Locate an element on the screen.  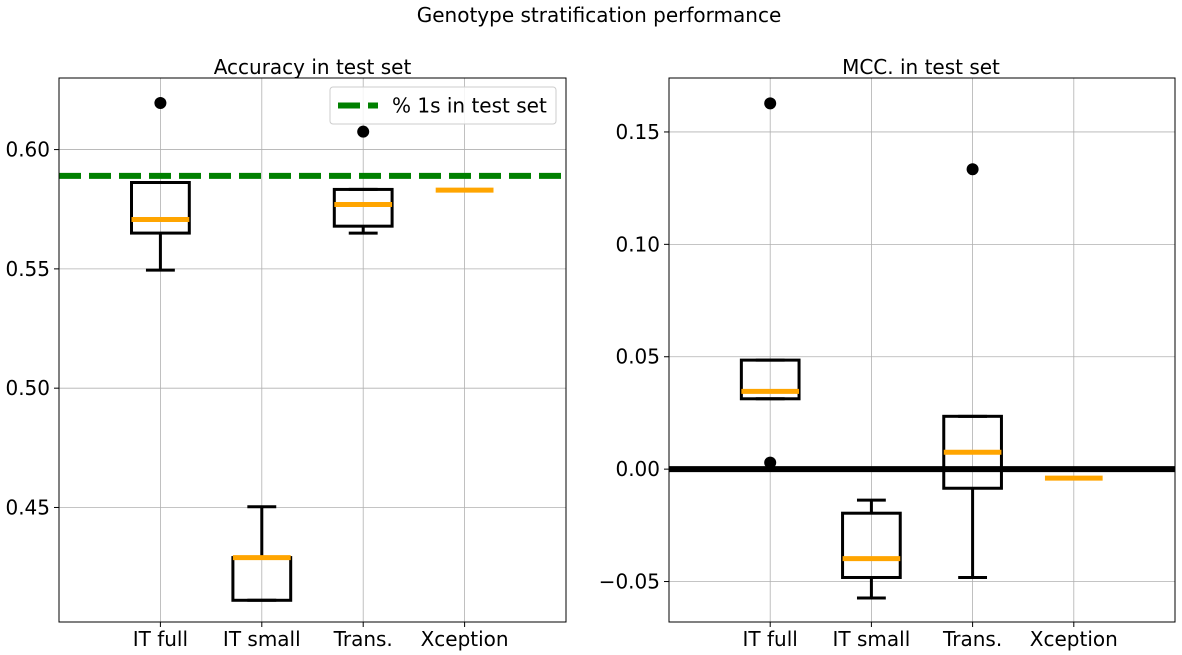
mcc-x-ticks: IT full IT small Trans. Xception is located at coordinates (930, 636).